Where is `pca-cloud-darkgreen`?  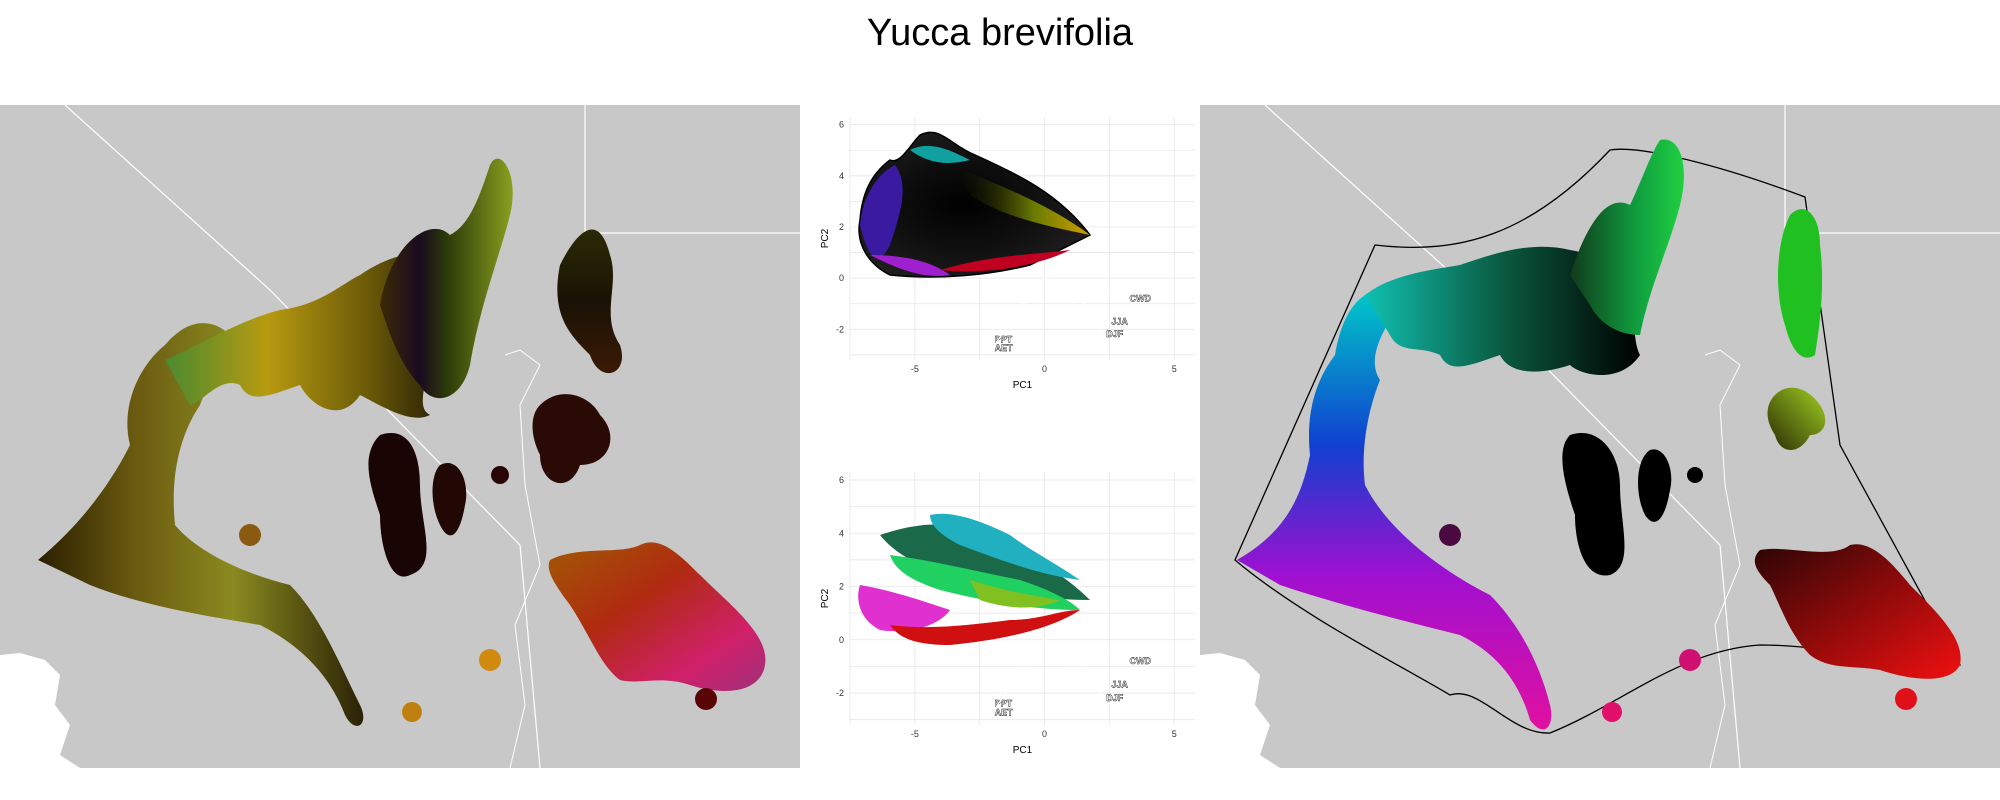 pca-cloud-darkgreen is located at coordinates (985, 562).